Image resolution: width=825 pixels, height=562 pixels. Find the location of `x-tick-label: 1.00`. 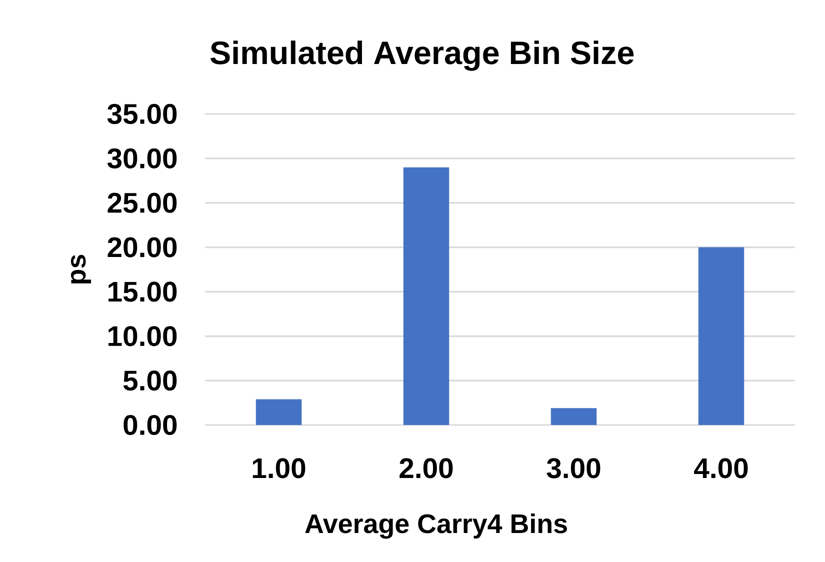

x-tick-label: 1.00 is located at coordinates (279, 468).